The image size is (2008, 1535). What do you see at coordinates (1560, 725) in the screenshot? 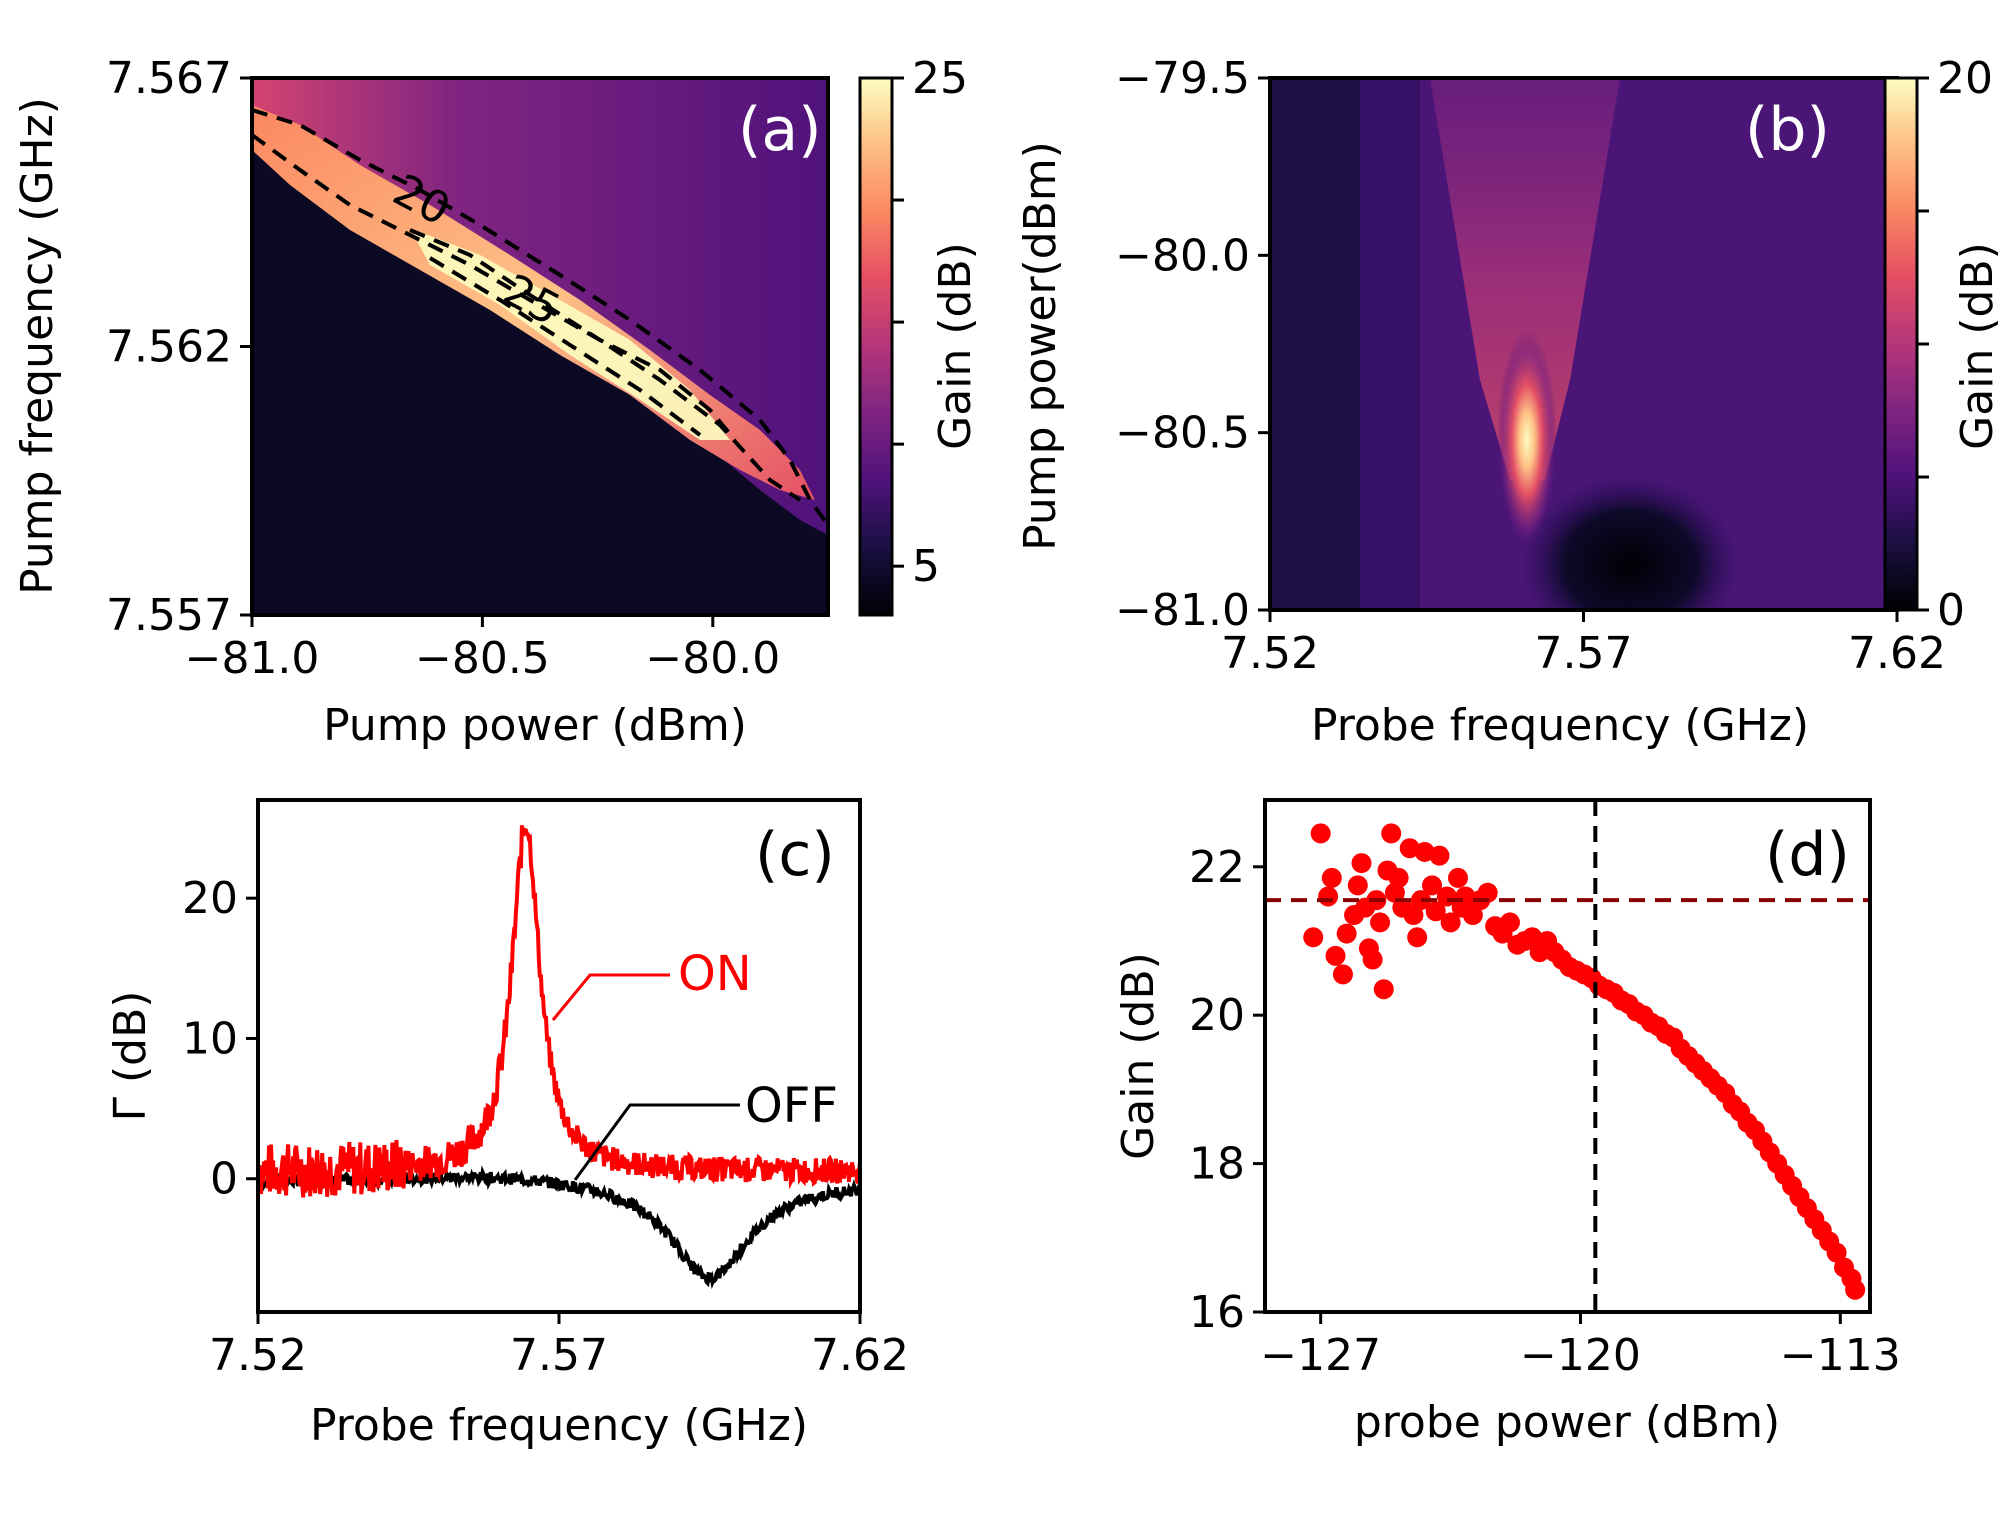
I see `x-axis-label-b: Probe frequency (GHz)` at bounding box center [1560, 725].